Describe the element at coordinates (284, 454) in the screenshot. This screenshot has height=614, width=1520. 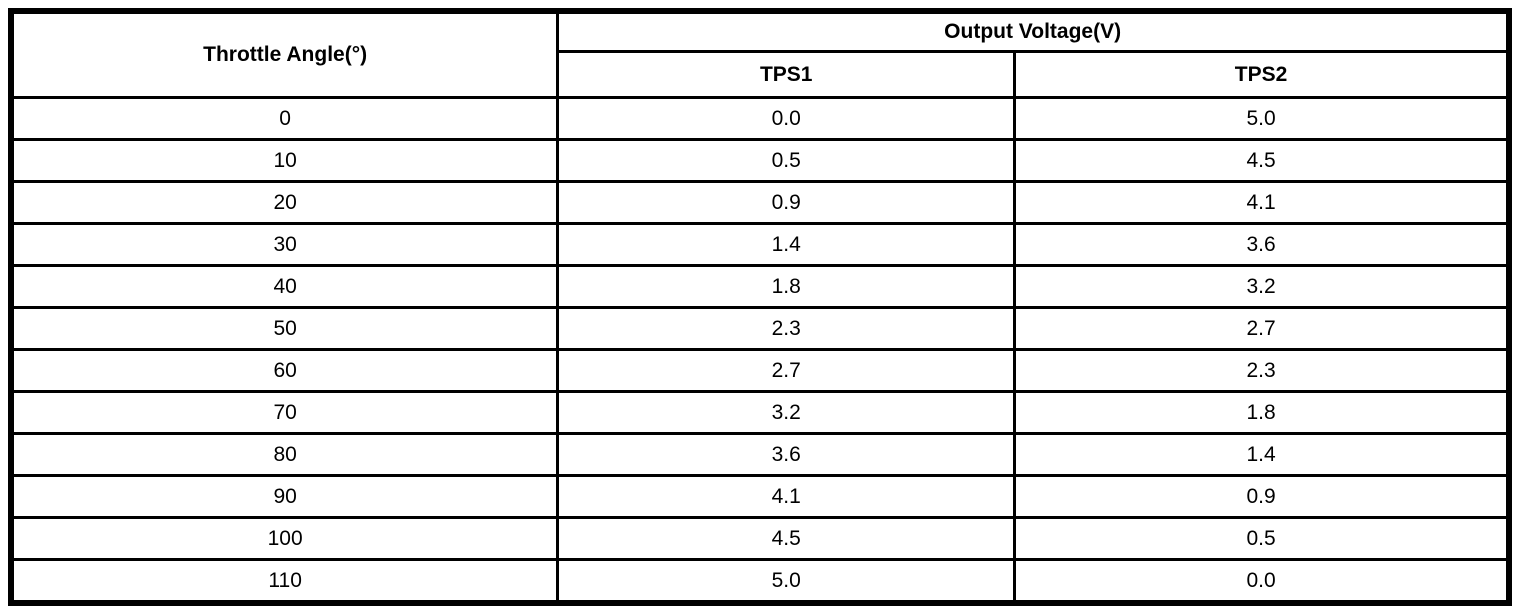
I see `throttle-angle-cell: 80` at that location.